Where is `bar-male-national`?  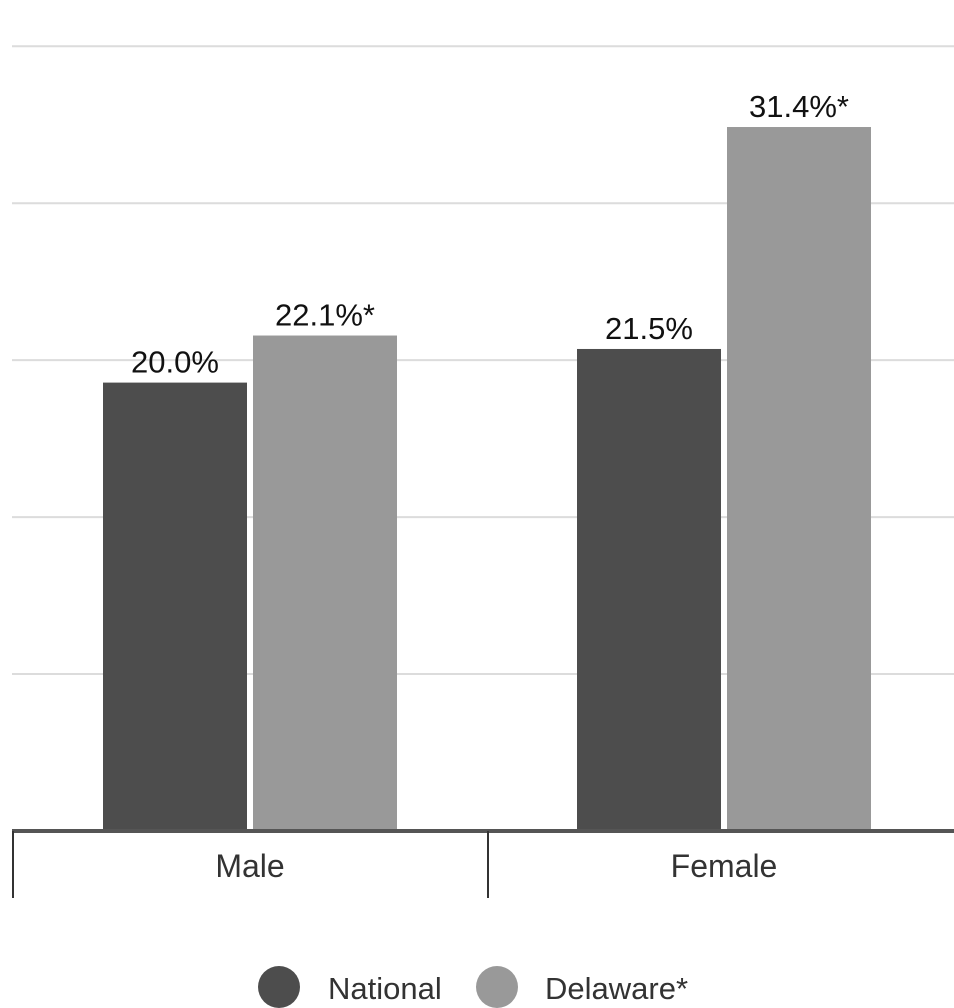 bar-male-national is located at coordinates (175, 606).